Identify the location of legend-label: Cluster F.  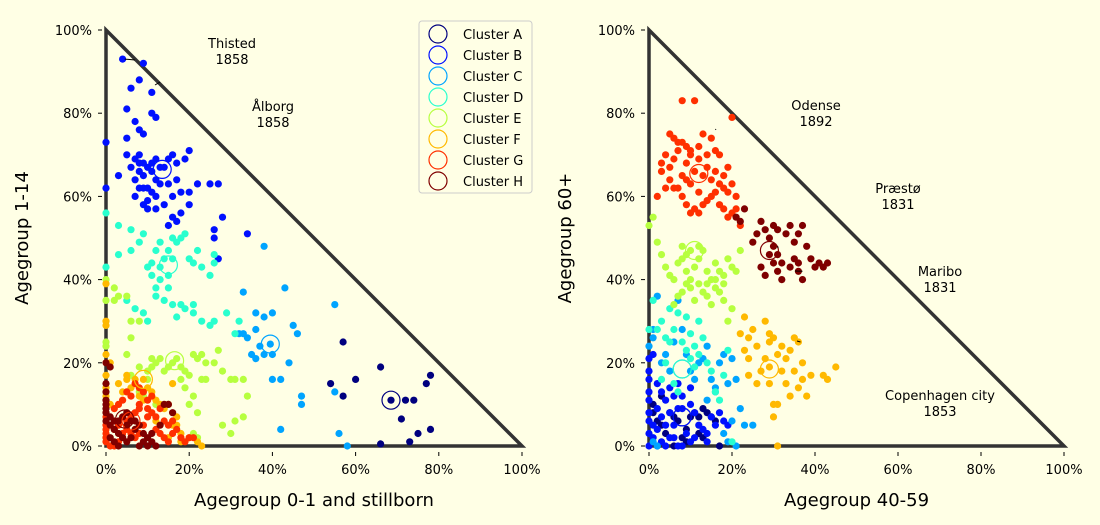
(492, 140).